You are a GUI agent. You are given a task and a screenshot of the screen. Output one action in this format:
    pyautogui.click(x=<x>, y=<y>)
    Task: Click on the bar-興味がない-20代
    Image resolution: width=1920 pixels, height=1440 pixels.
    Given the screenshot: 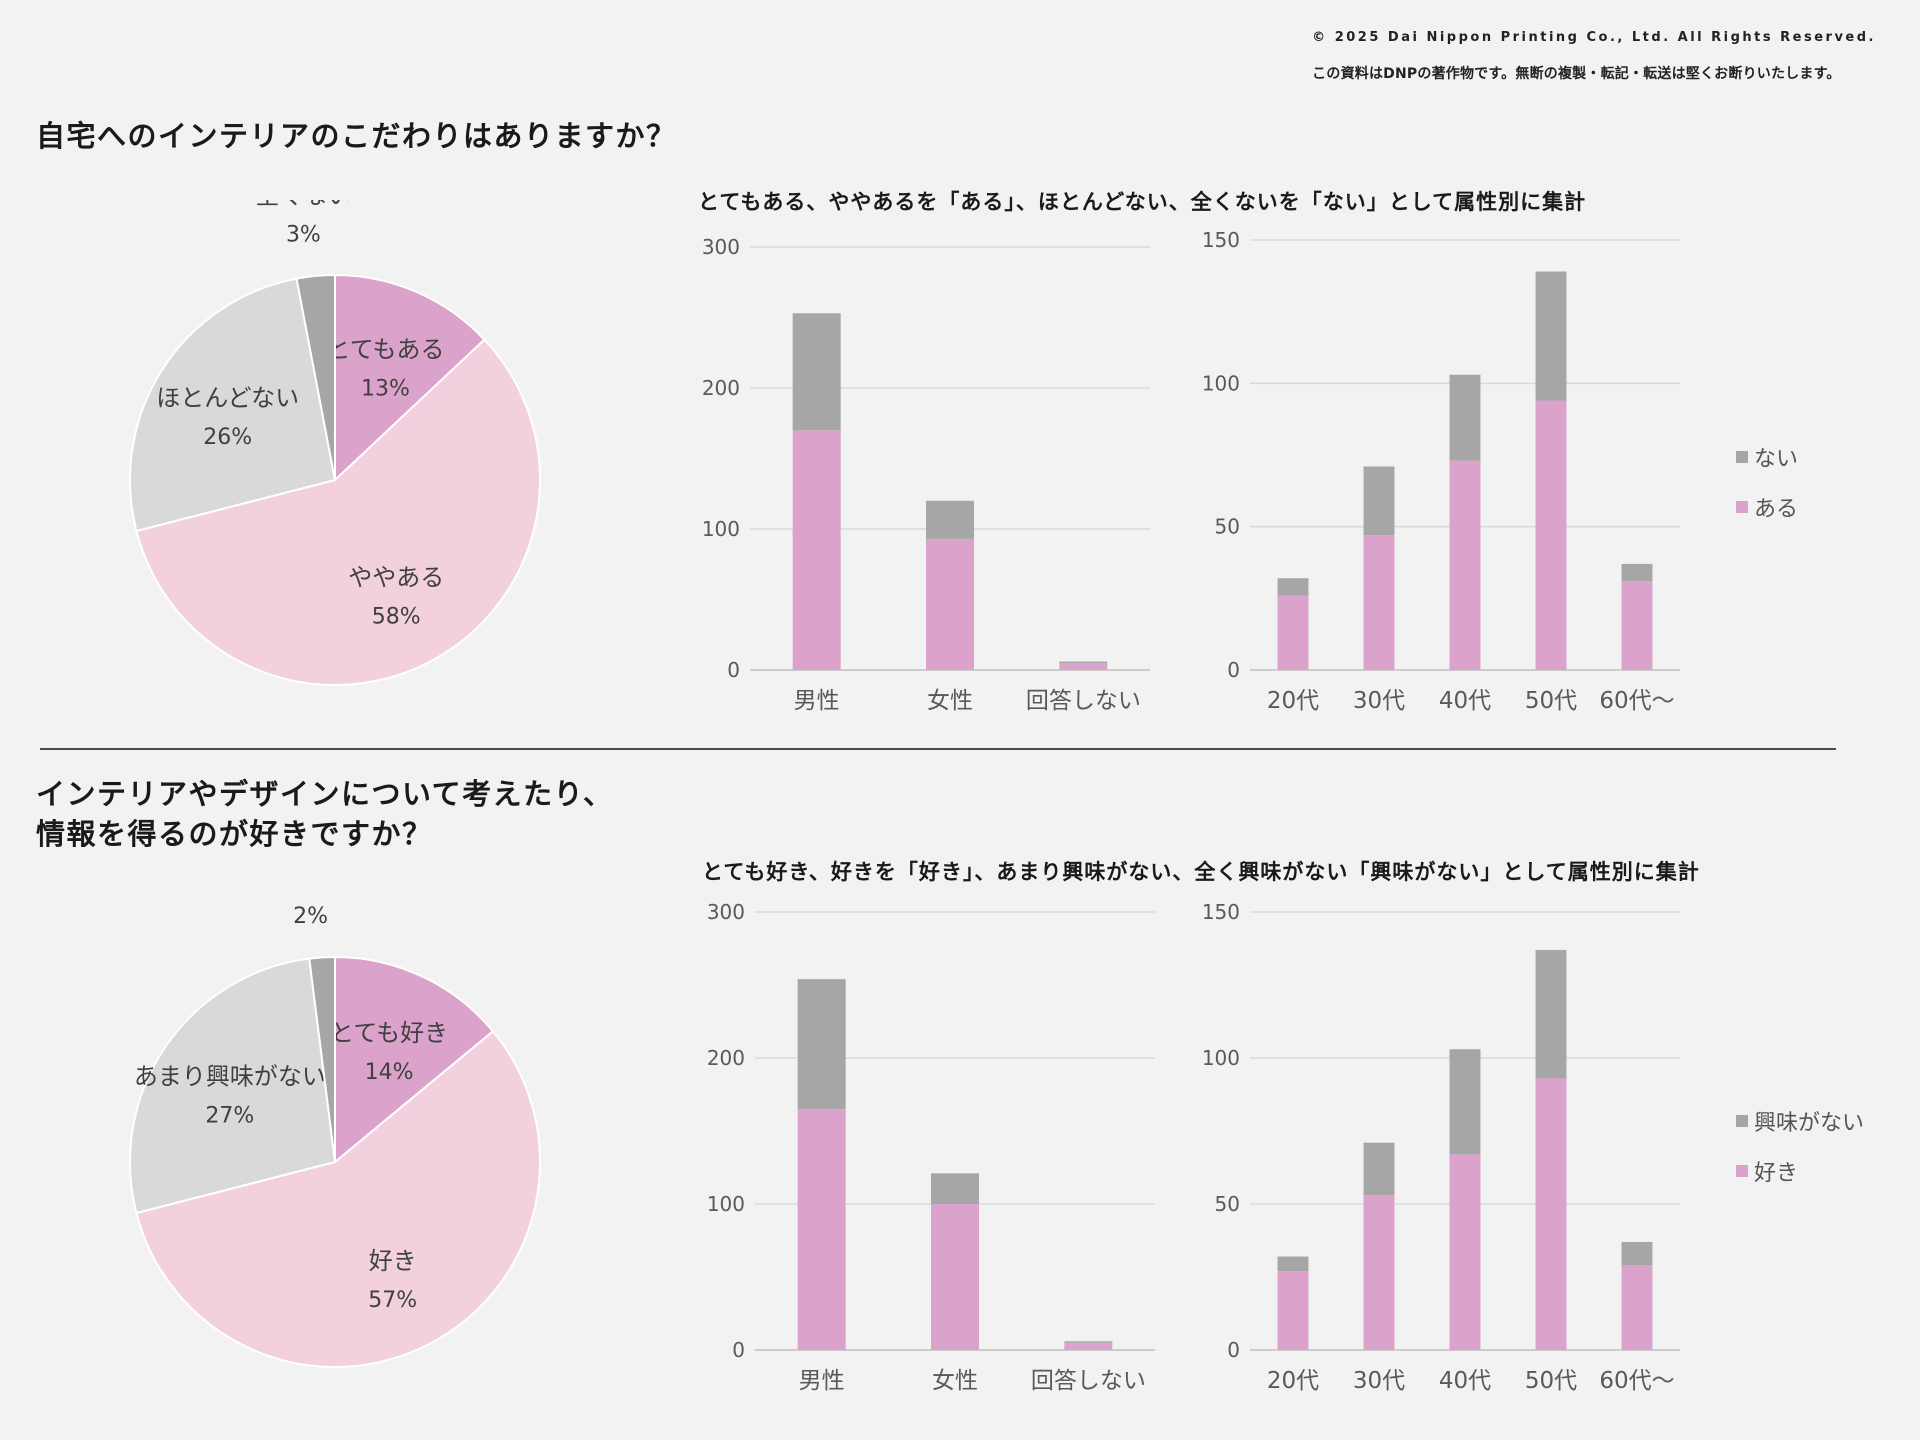 What is the action you would take?
    pyautogui.click(x=1293, y=1264)
    